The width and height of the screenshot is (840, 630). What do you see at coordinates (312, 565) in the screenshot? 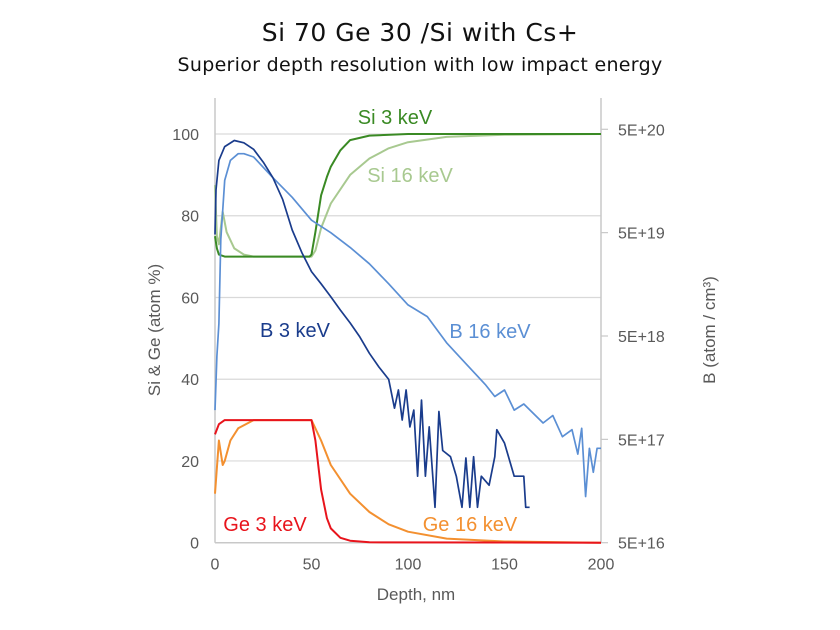
I see `x-tick-label: 50` at bounding box center [312, 565].